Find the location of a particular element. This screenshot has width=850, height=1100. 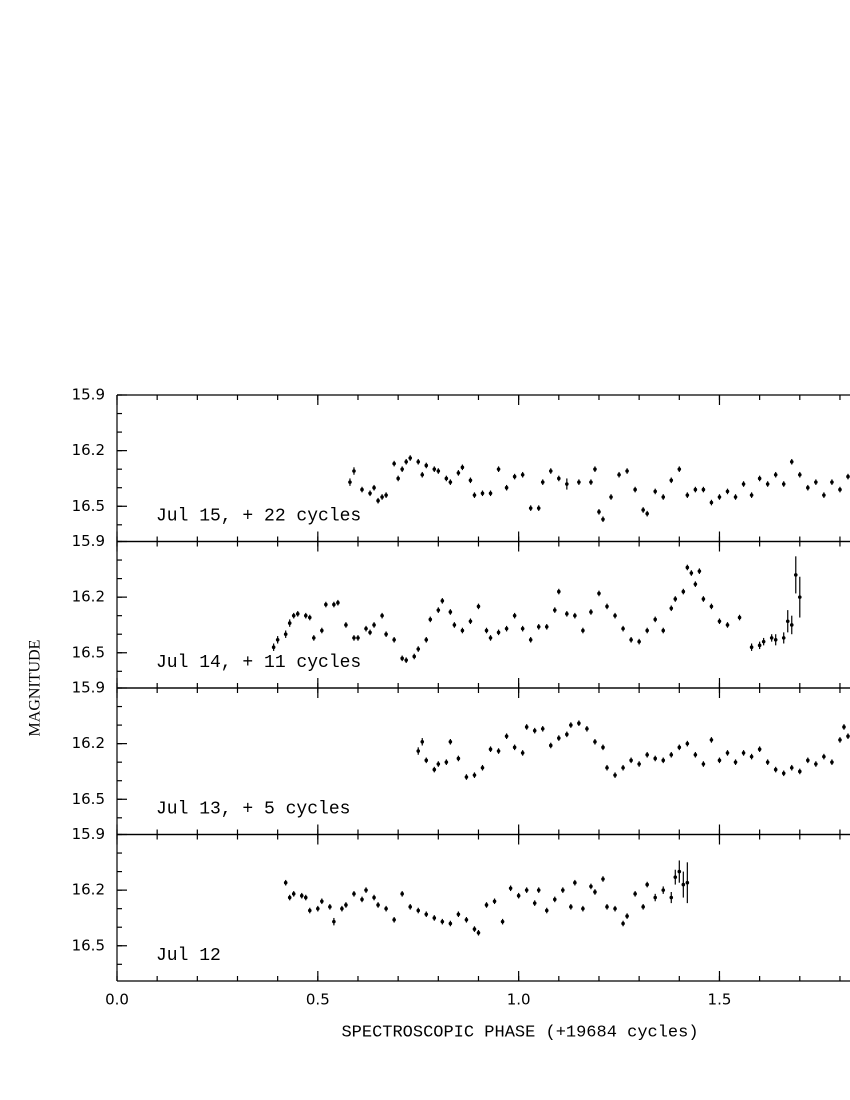

panel-annotation: Jul 13, + 5 cycles is located at coordinates (253, 809).